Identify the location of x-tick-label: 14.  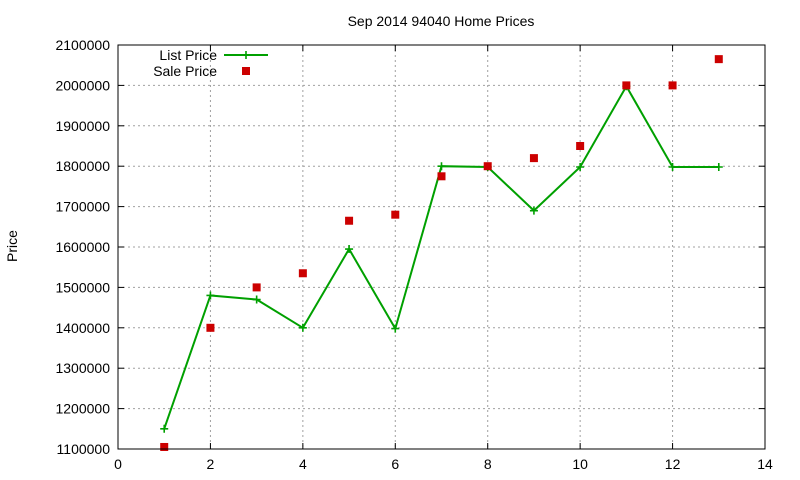
(765, 464).